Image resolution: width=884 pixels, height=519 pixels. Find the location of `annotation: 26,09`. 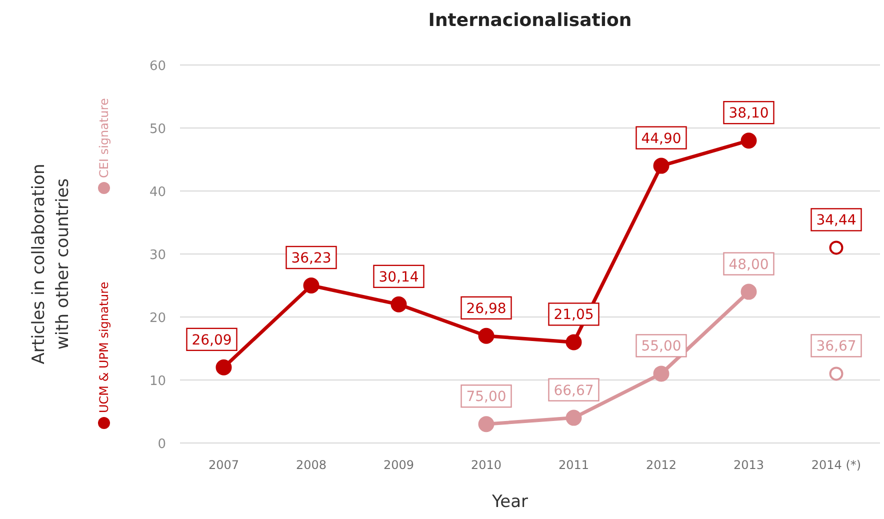

annotation: 26,09 is located at coordinates (212, 340).